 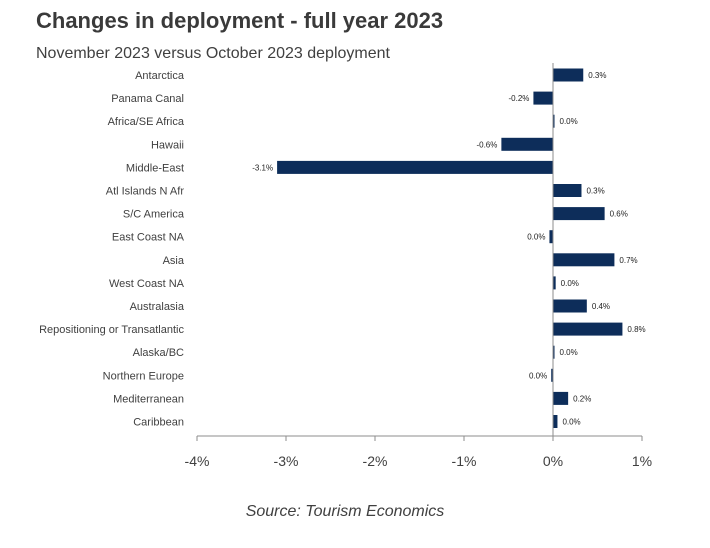 I want to click on category-label: Repositioning or Transatlantic, so click(x=111, y=330).